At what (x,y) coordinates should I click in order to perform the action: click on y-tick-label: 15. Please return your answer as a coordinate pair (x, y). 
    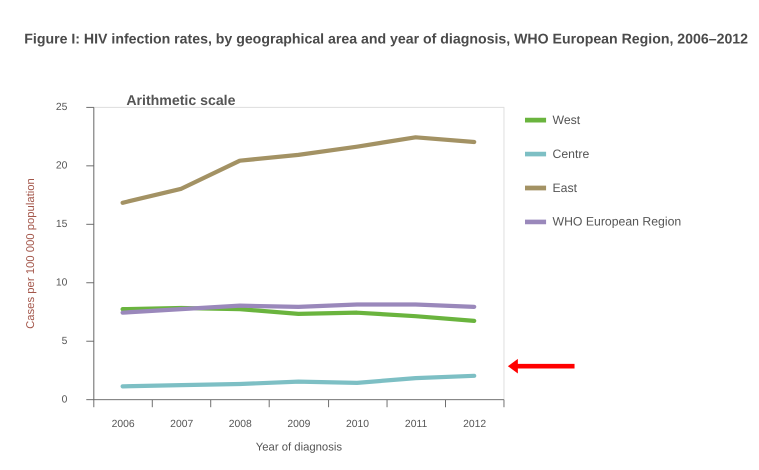
    Looking at the image, I should click on (62, 224).